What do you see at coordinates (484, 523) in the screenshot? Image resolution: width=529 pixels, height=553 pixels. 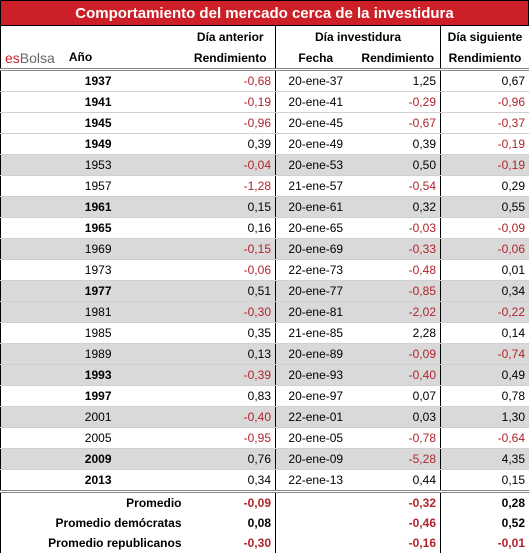 I see `cell: 0,52` at bounding box center [484, 523].